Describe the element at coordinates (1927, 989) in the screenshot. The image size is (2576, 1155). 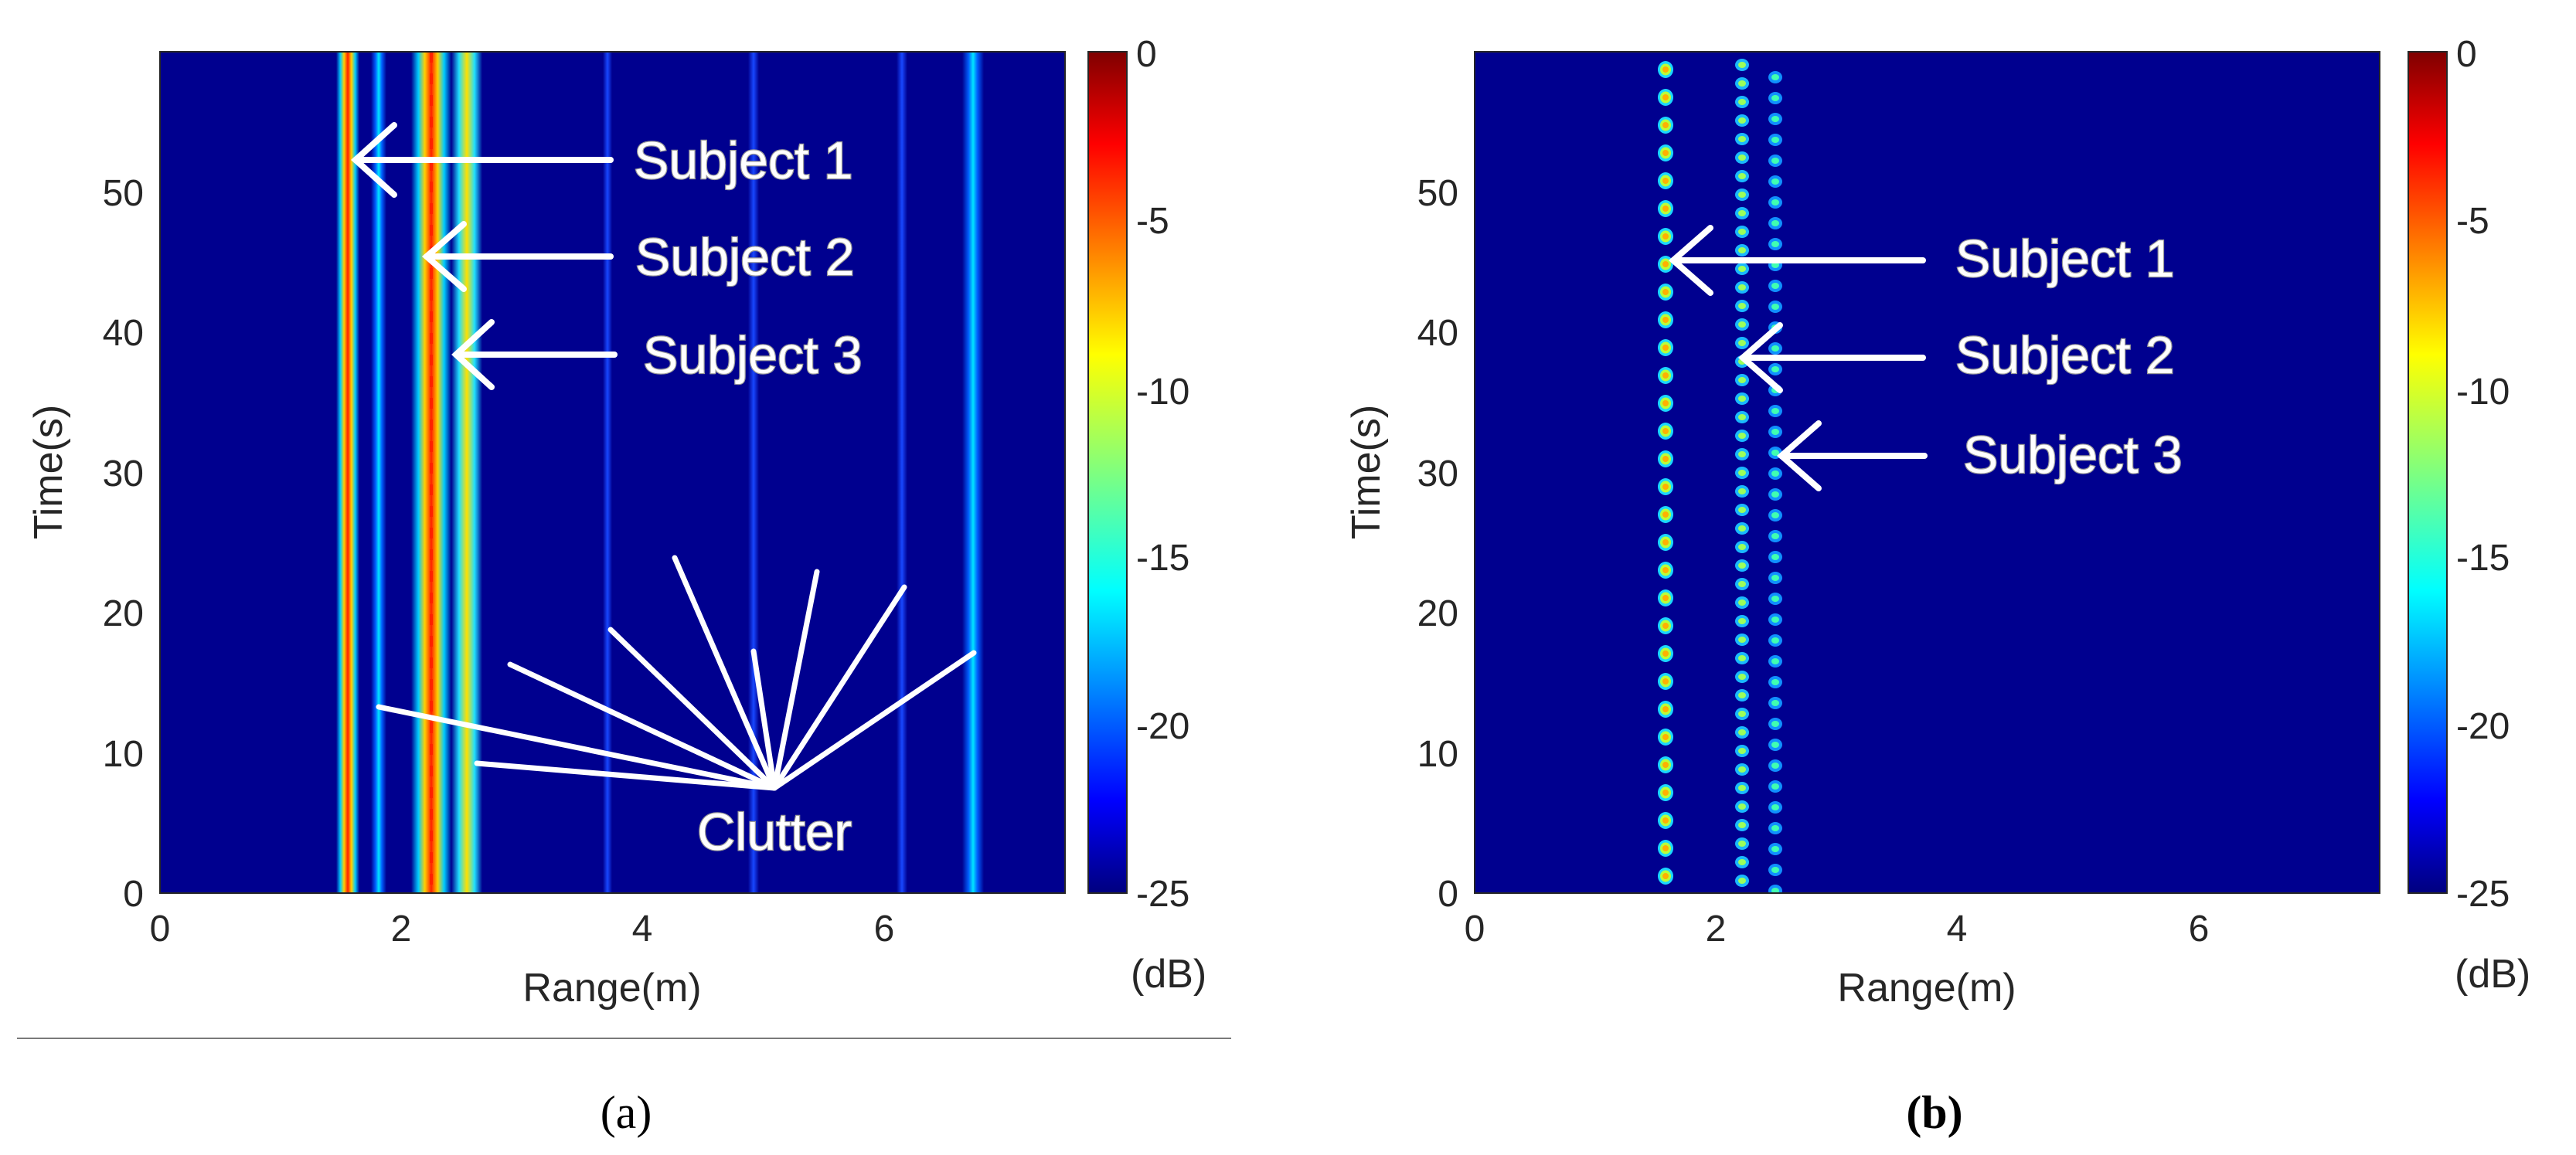
I see `x-axis-label-b: Range(m)` at that location.